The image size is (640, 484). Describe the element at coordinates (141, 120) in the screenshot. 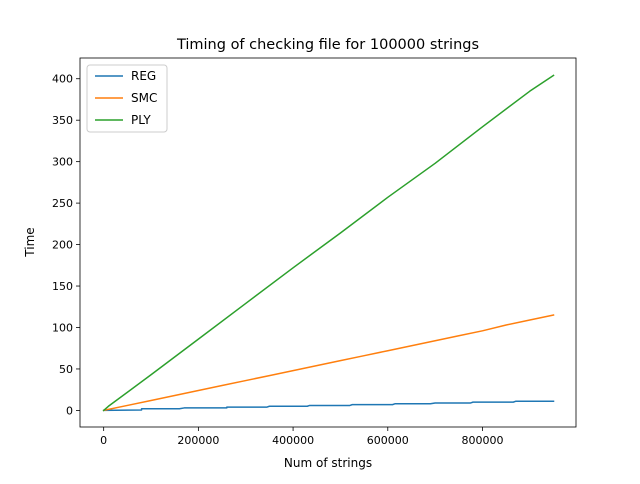

I see `legend-label-ply: PLY` at that location.